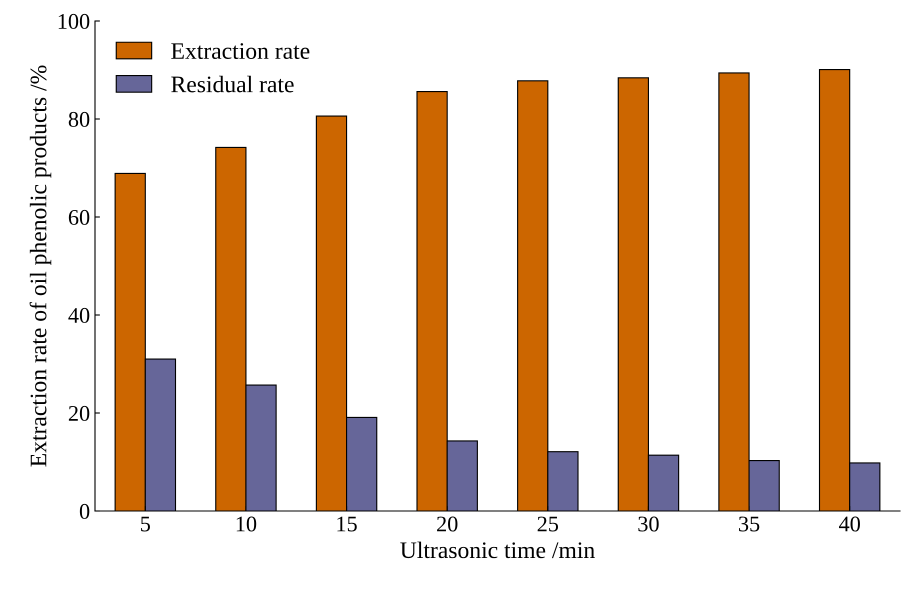 This screenshot has height=591, width=902. Describe the element at coordinates (447, 524) in the screenshot. I see `x-tick-label: 20` at that location.